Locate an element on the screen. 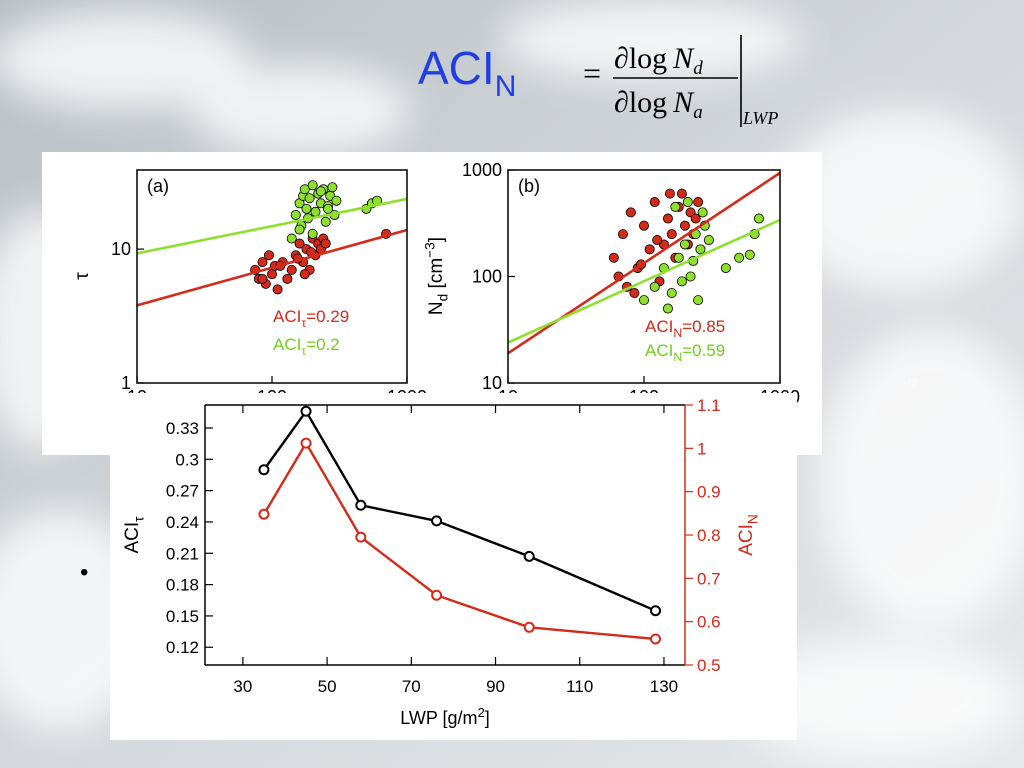  annotation-part: =0.59 is located at coordinates (703, 350).